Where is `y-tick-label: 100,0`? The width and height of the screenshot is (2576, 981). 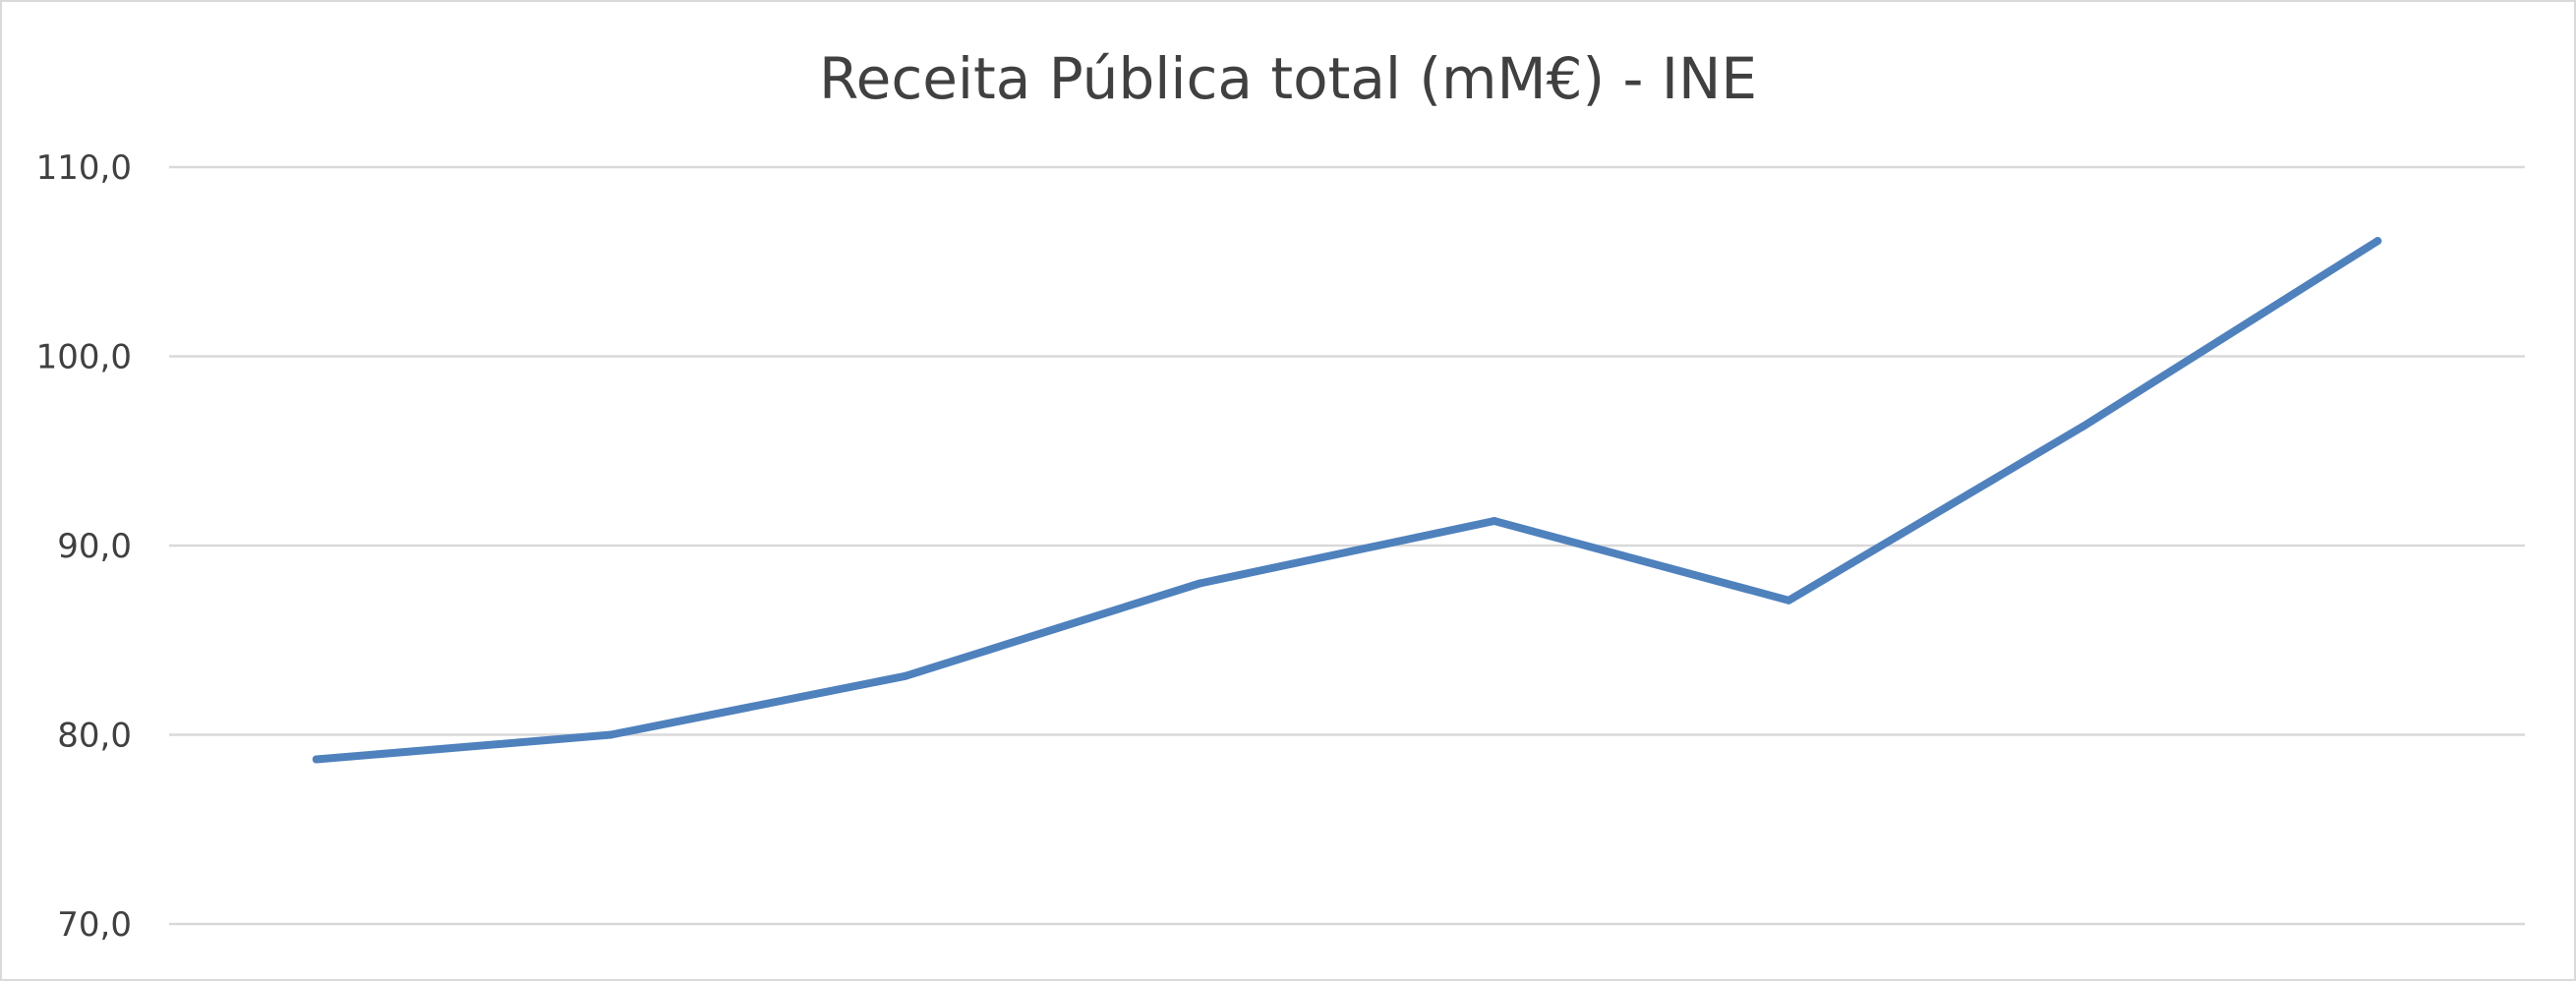 y-tick-label: 100,0 is located at coordinates (84, 357).